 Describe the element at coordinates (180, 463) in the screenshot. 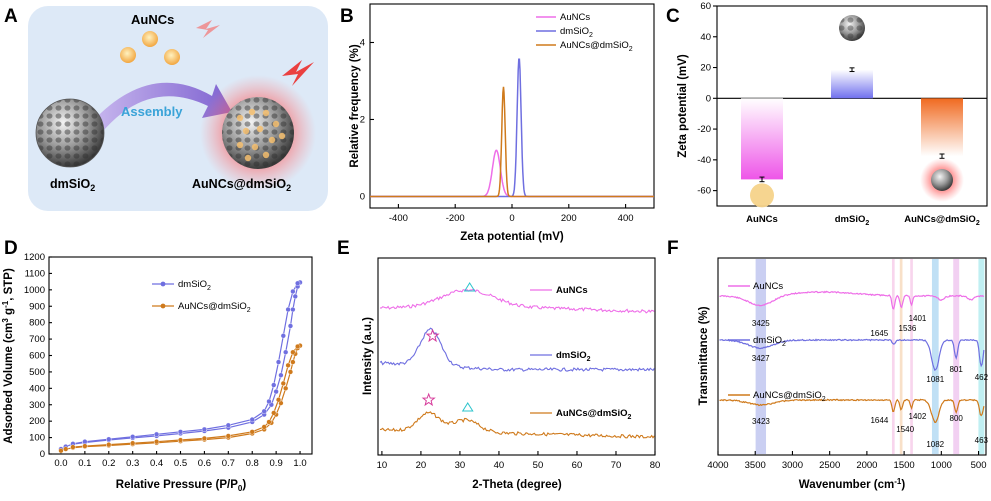

I see `x-tick-label: 0.5` at that location.